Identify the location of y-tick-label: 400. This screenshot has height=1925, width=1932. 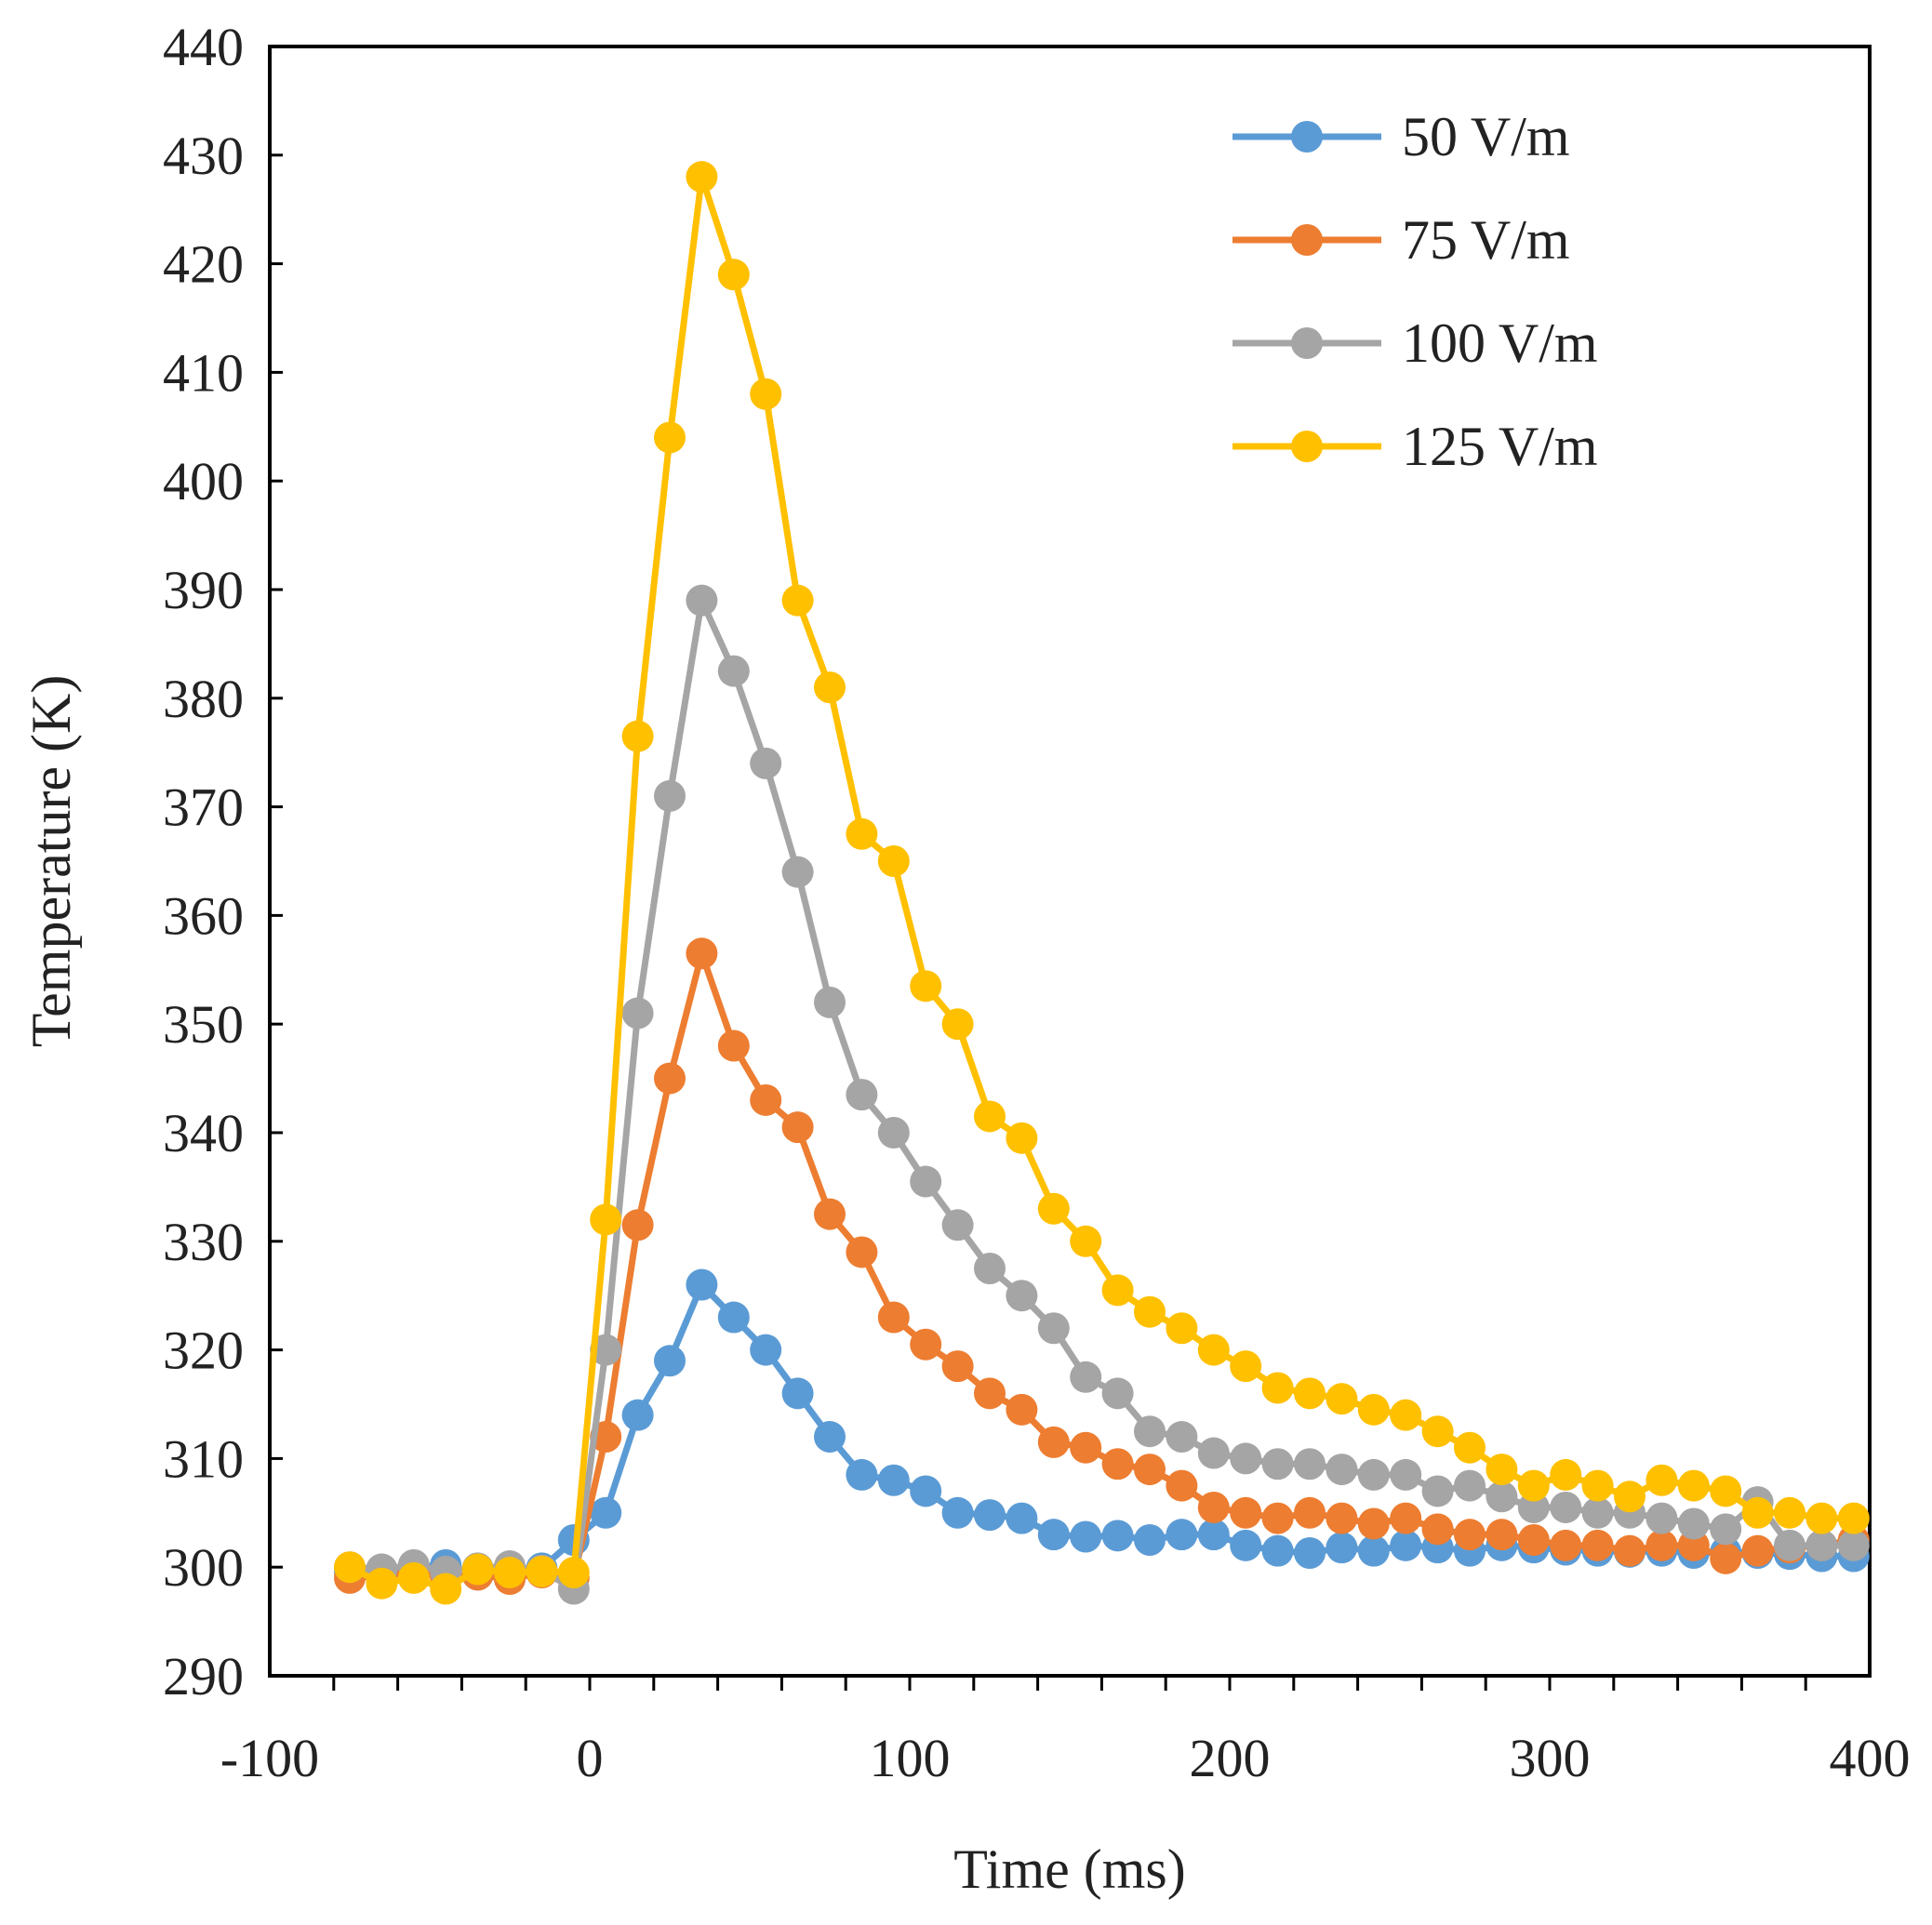
(203, 481).